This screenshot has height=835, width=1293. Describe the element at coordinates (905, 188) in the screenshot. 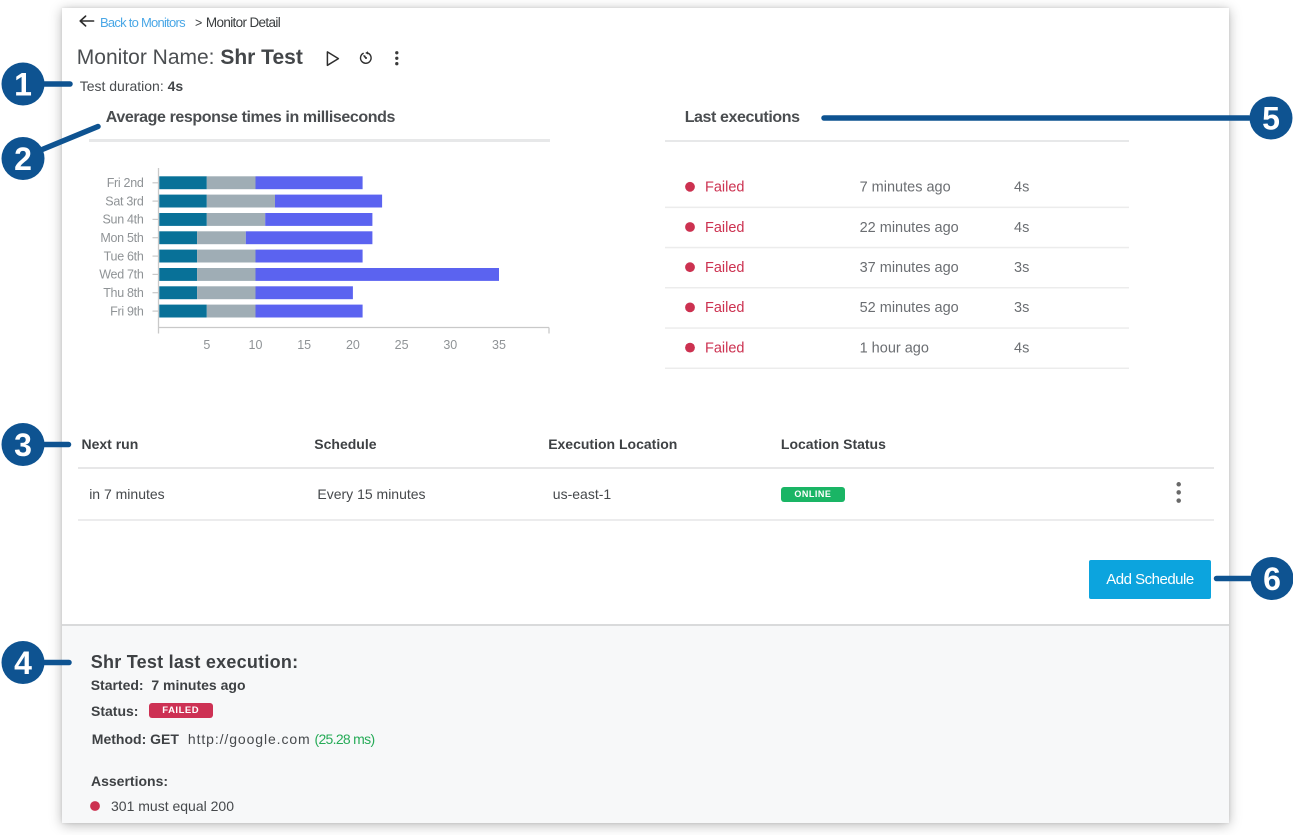

I see `svg-text: 7 minutes ago` at that location.